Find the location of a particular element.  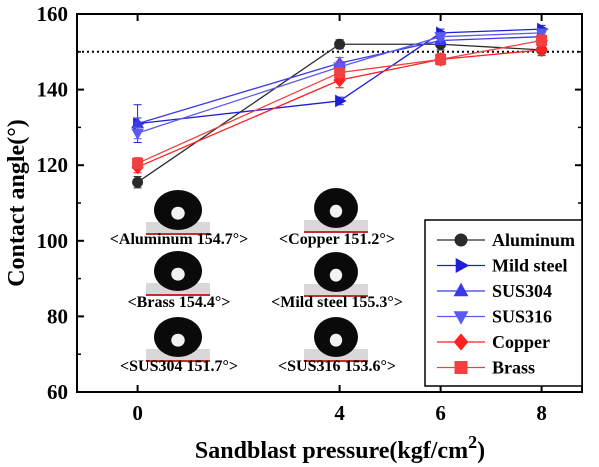

legend-marker-brass is located at coordinates (461, 367).